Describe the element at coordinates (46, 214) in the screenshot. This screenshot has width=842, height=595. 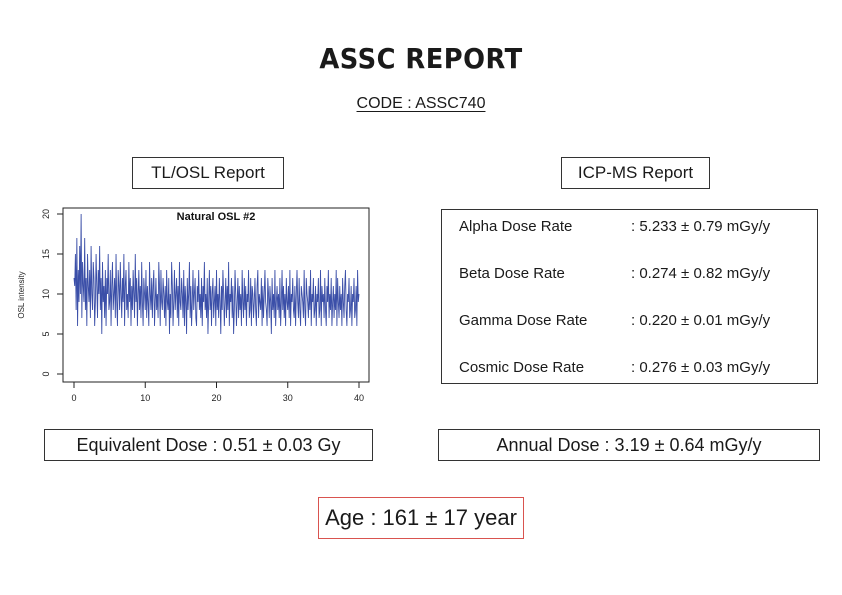
I see `y-tick-label: 20` at that location.